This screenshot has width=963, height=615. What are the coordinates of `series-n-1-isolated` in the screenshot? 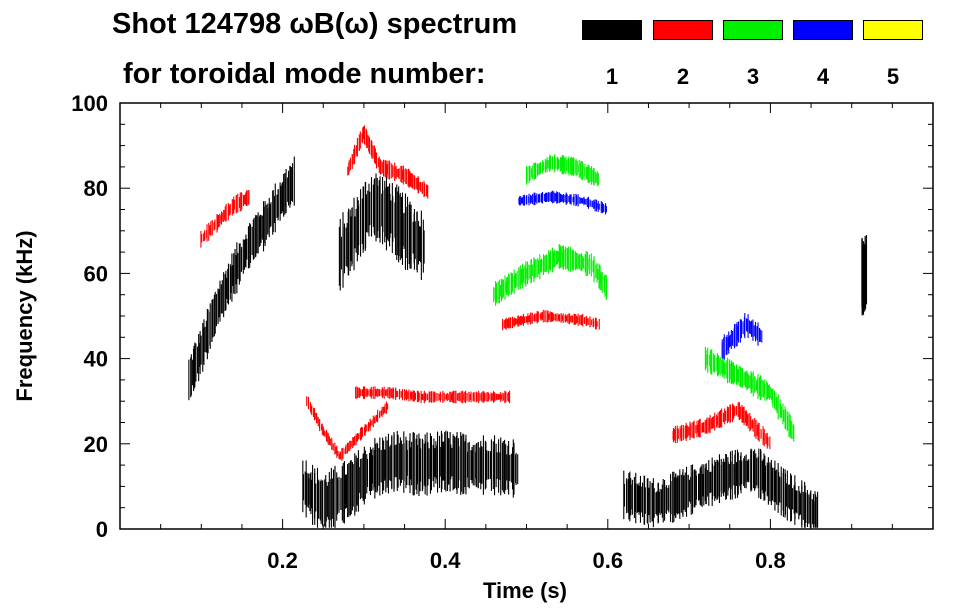 It's located at (864, 275).